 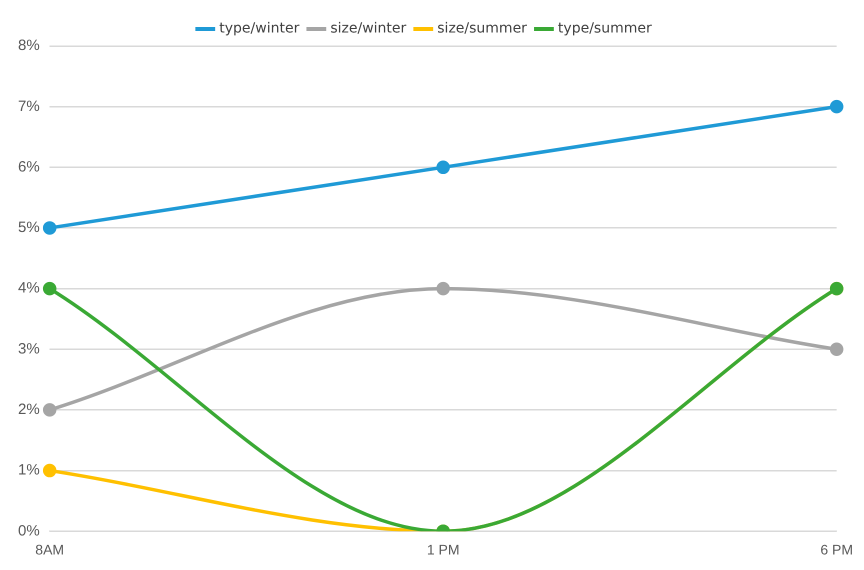 What do you see at coordinates (29, 167) in the screenshot?
I see `y-tick-label: 6%` at bounding box center [29, 167].